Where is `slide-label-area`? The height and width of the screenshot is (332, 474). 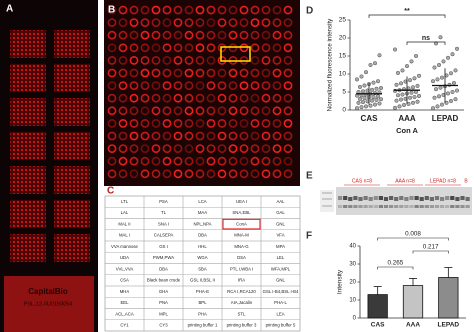 slide-label-area is located at coordinates (49, 304).